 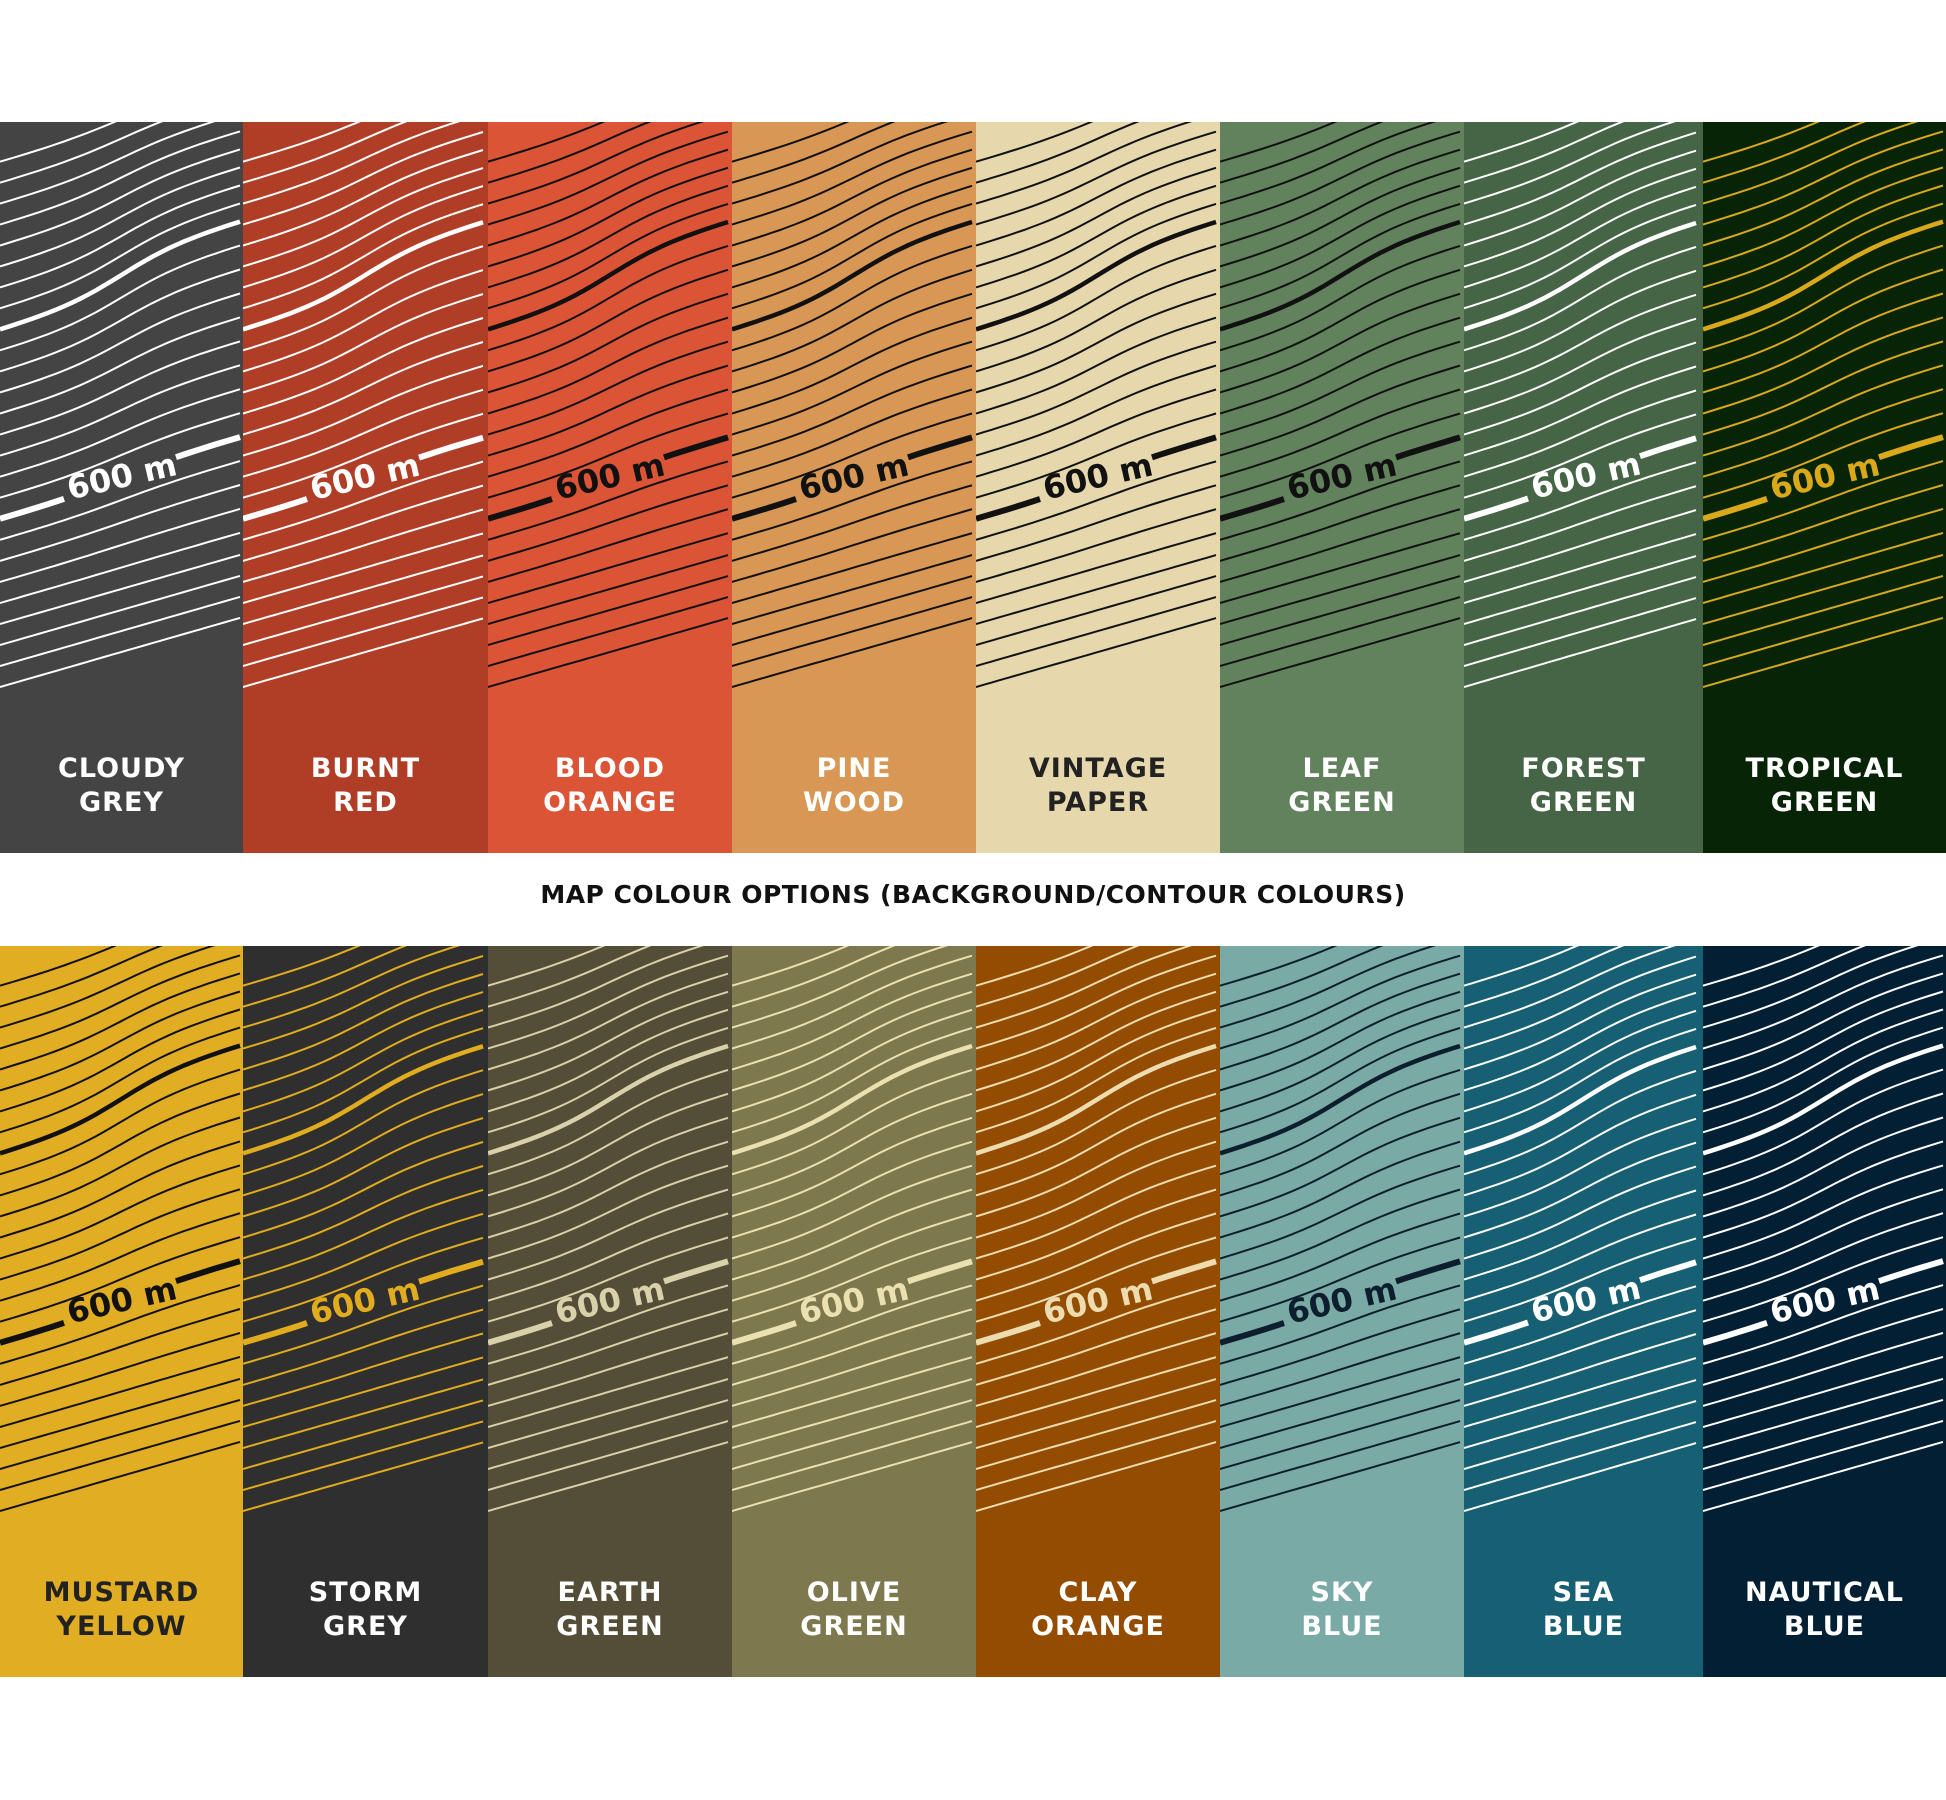 I want to click on colour-name-line2: GREY, so click(x=365, y=1626).